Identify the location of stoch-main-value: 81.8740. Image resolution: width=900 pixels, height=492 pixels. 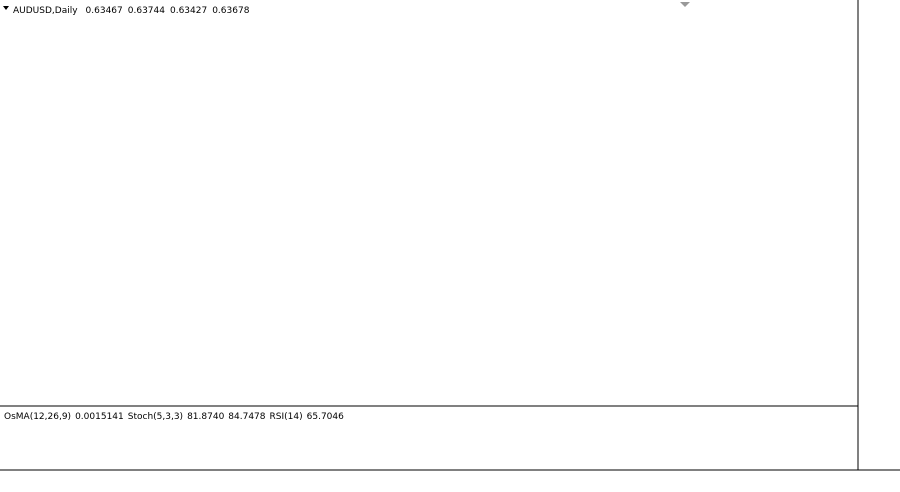
(205, 417).